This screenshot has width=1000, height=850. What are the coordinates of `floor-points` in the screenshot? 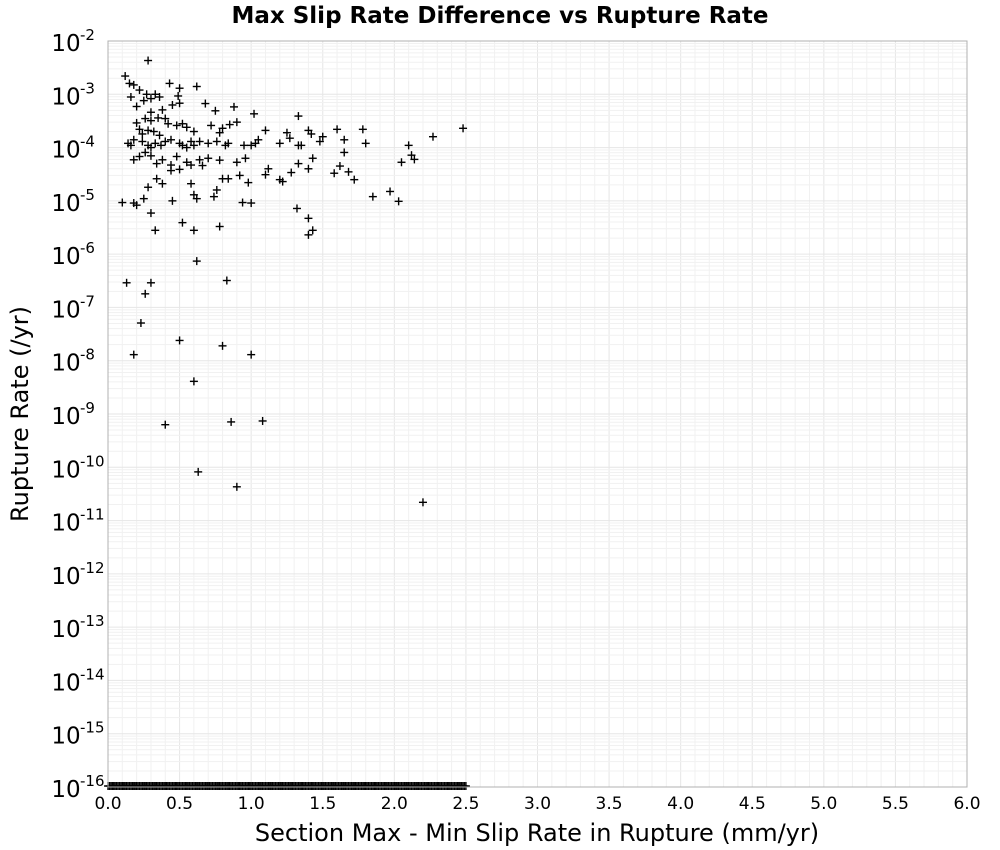 It's located at (287, 786).